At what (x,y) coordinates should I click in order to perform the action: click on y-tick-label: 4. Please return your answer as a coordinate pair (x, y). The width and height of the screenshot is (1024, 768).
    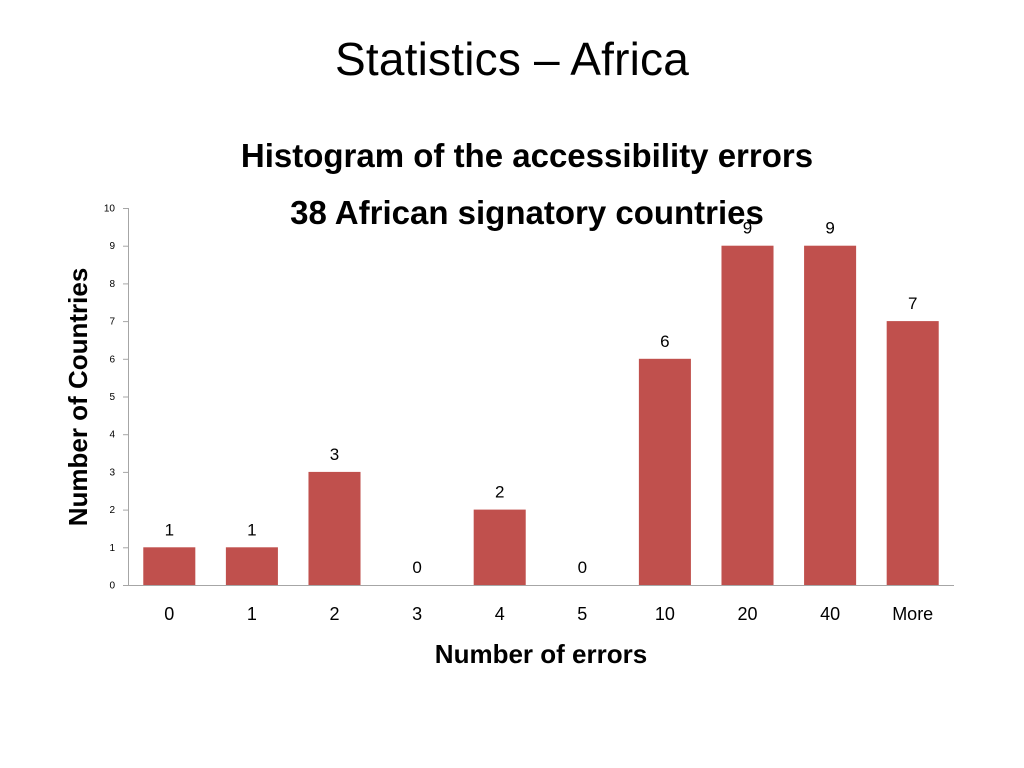
    Looking at the image, I should click on (112, 435).